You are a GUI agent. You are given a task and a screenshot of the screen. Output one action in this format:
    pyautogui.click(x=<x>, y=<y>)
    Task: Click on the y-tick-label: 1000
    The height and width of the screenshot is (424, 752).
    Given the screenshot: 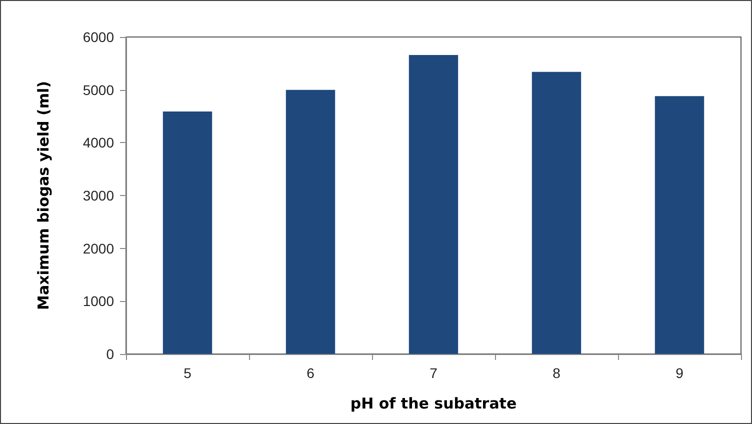 What is the action you would take?
    pyautogui.click(x=98, y=301)
    